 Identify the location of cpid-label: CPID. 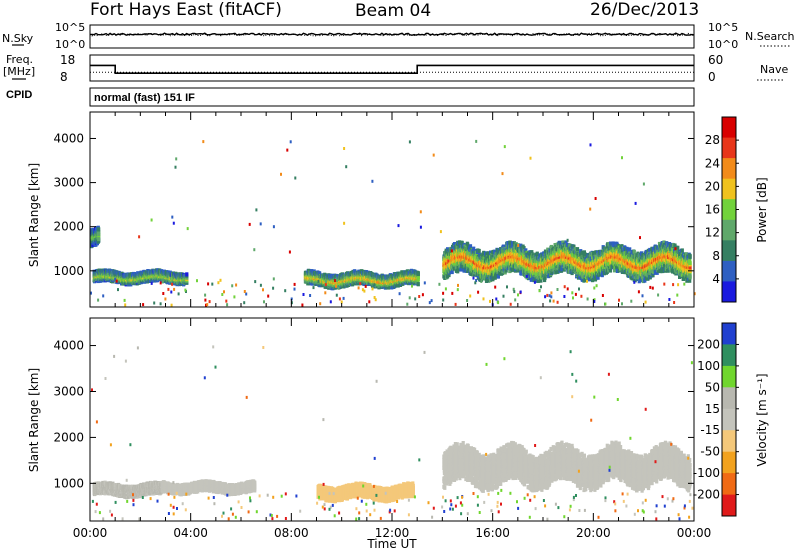
(19, 95).